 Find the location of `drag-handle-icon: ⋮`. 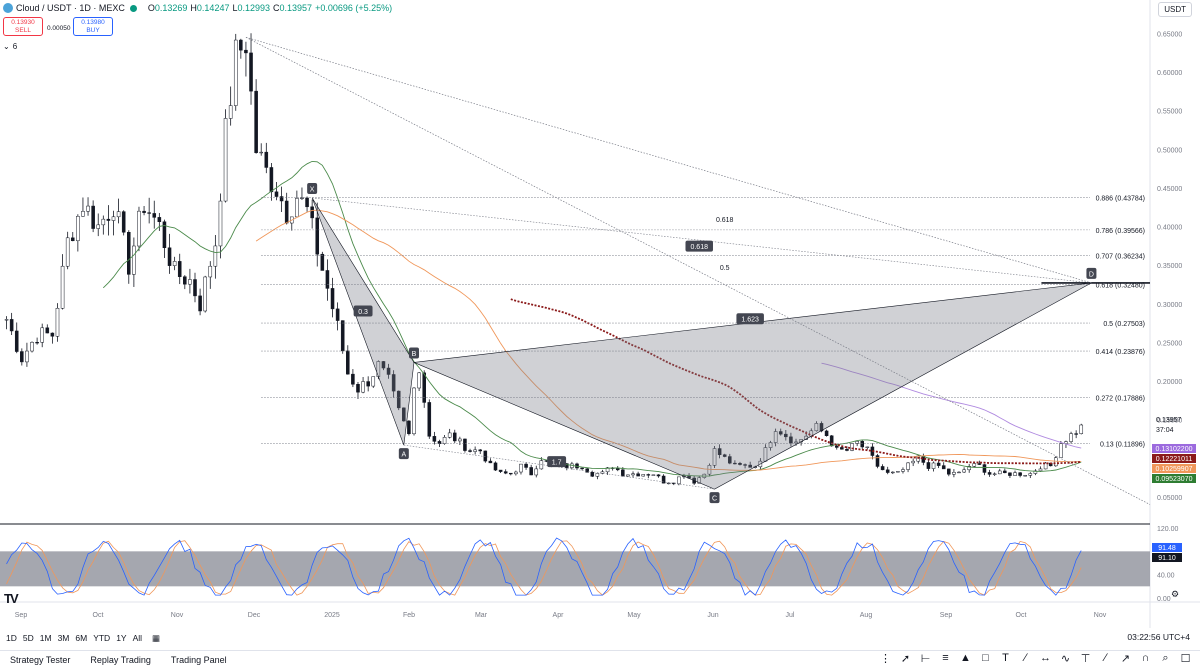

drag-handle-icon: ⋮ is located at coordinates (885, 659).